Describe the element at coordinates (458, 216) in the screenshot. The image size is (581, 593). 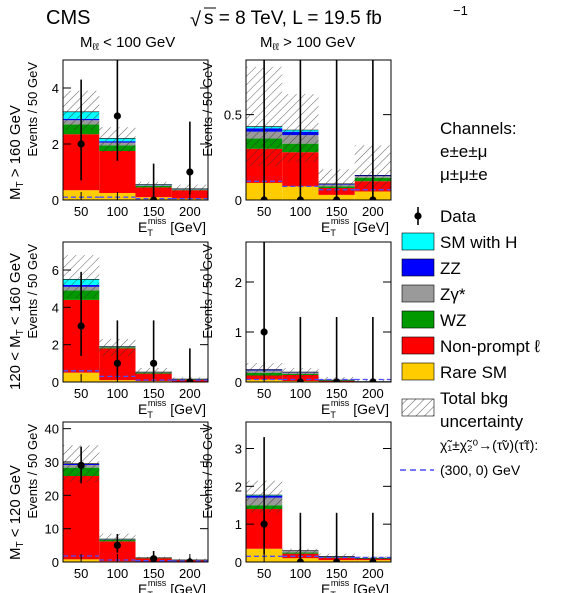
I see `legend-label-data: Data` at that location.